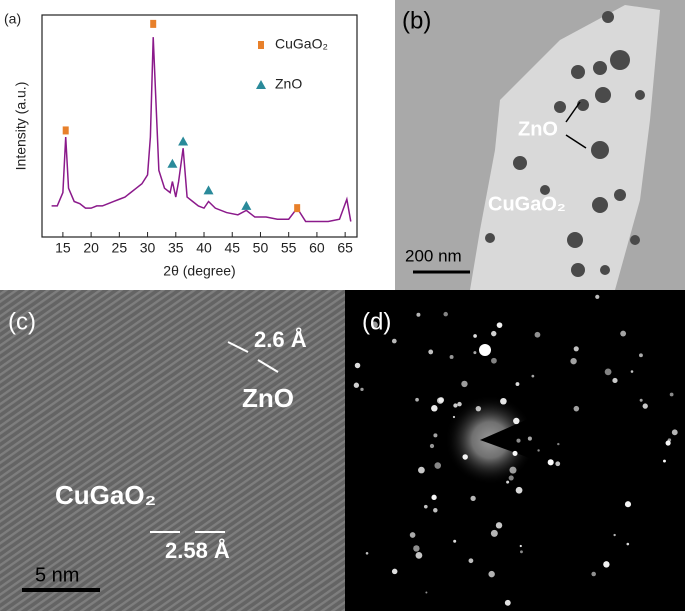 Image resolution: width=685 pixels, height=611 pixels. What do you see at coordinates (199, 271) in the screenshot?
I see `x-axis-label: 2θ (degree)` at bounding box center [199, 271].